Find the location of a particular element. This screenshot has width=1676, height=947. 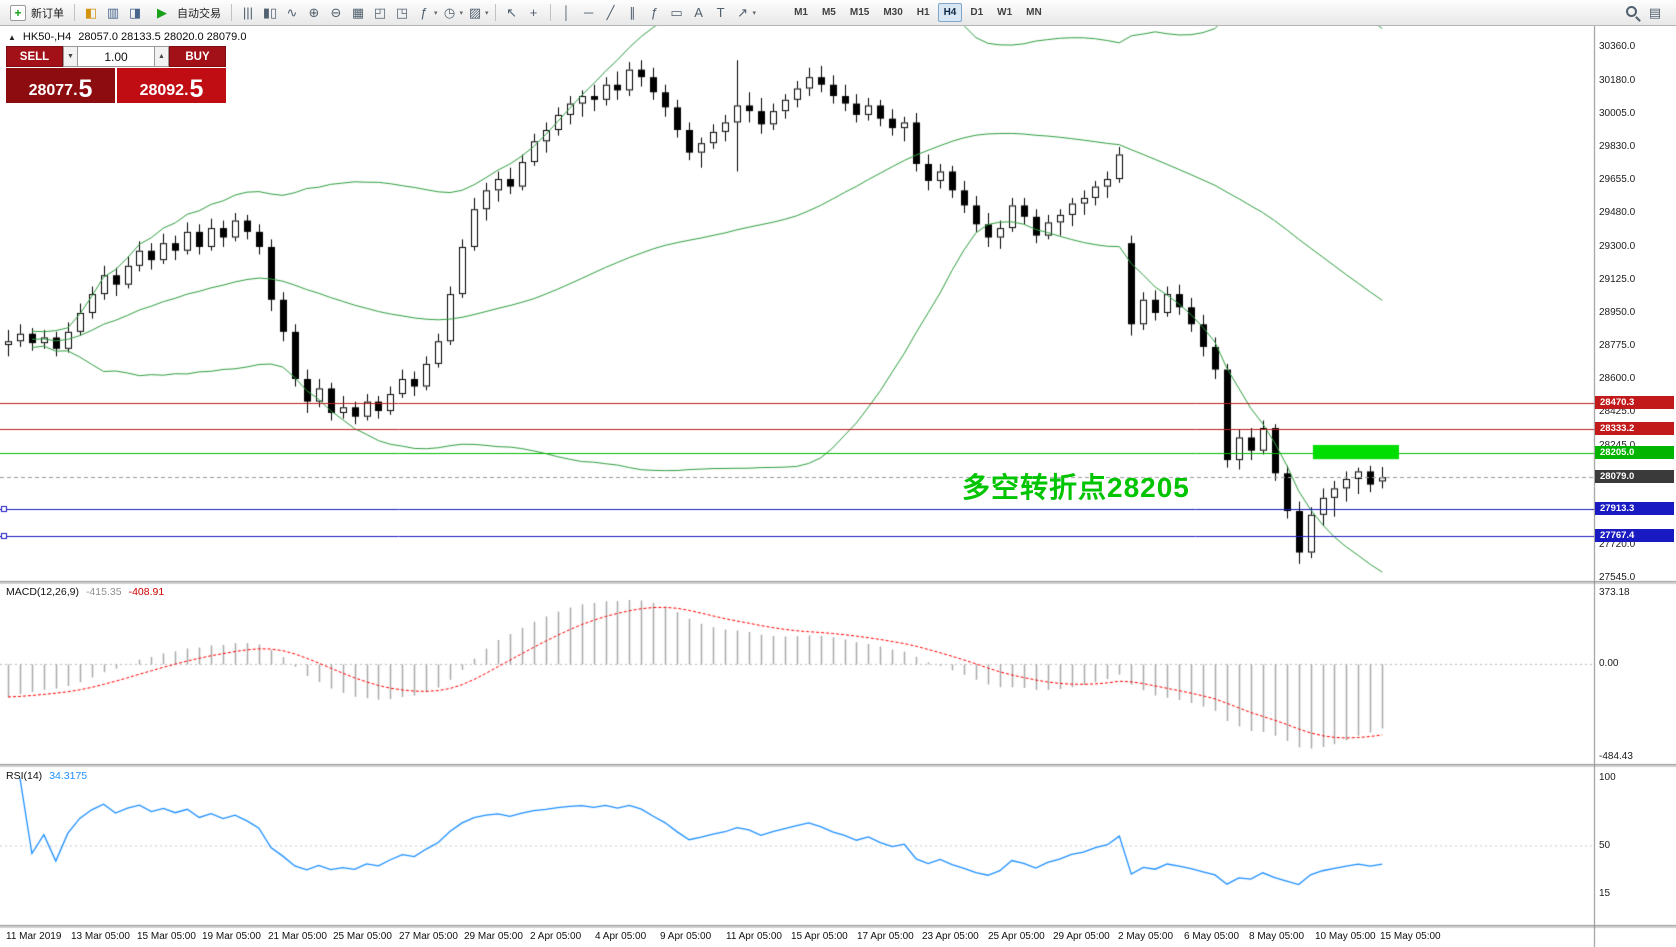

new-chart-icon: ▤ is located at coordinates (1655, 12).